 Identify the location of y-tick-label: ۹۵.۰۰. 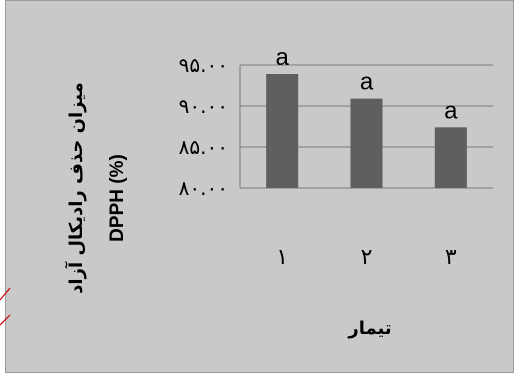
(203, 65).